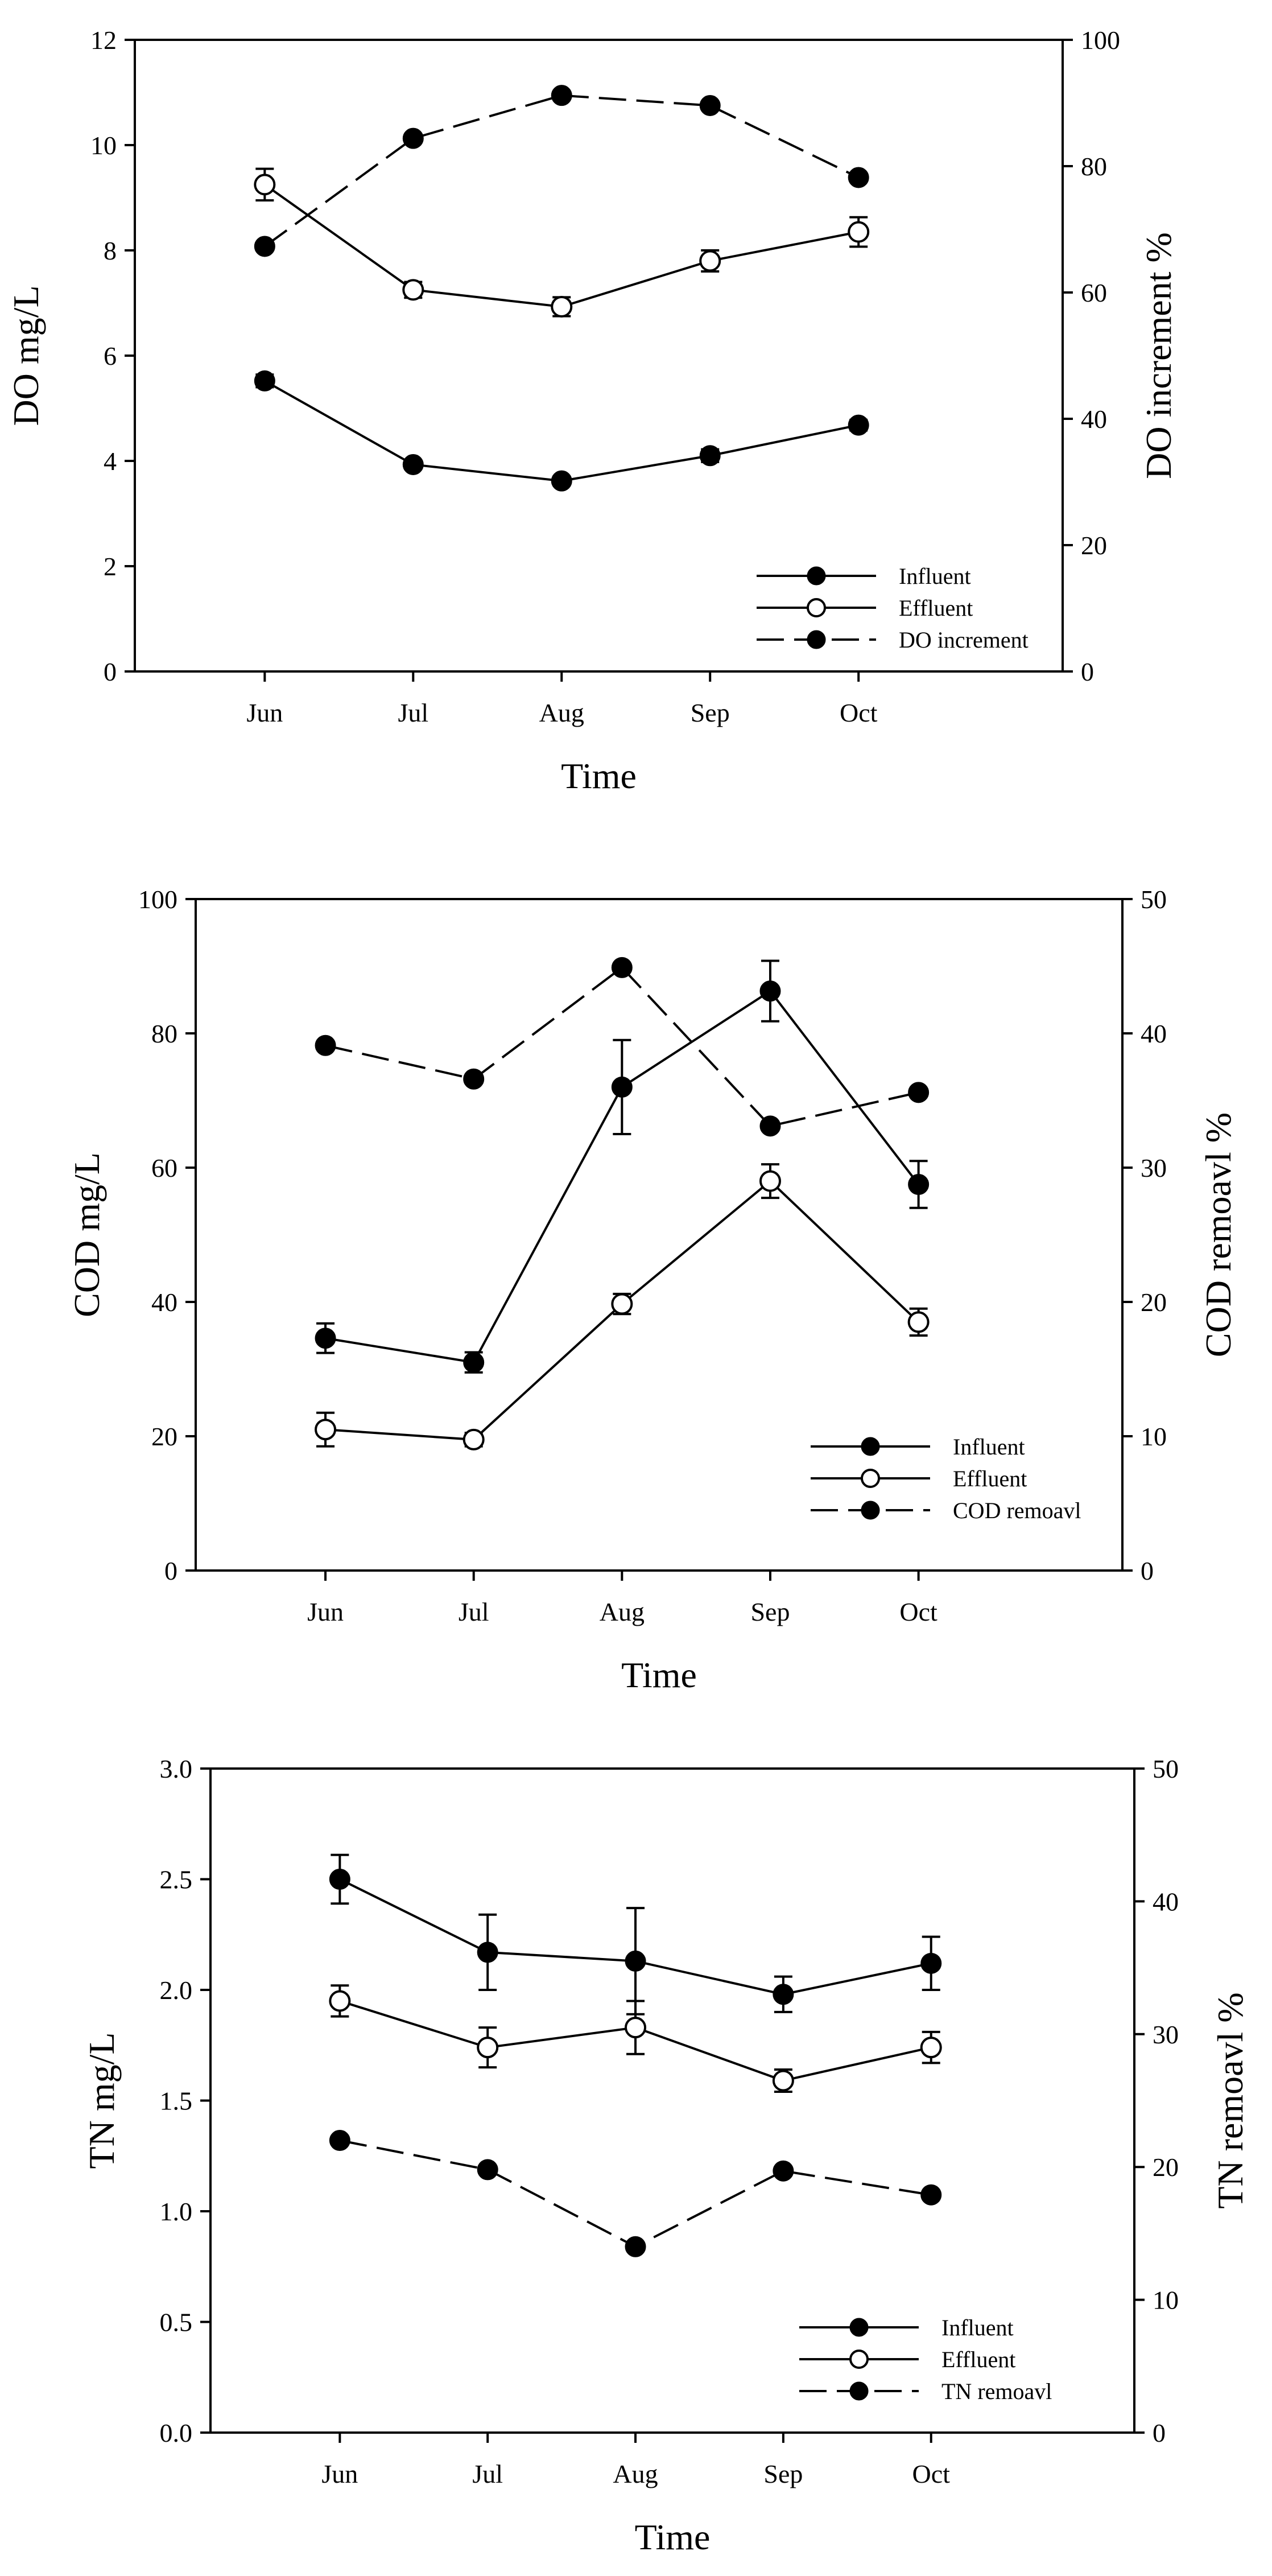  What do you see at coordinates (1218, 1234) in the screenshot?
I see `y2-axis-label: COD remoavl %` at bounding box center [1218, 1234].